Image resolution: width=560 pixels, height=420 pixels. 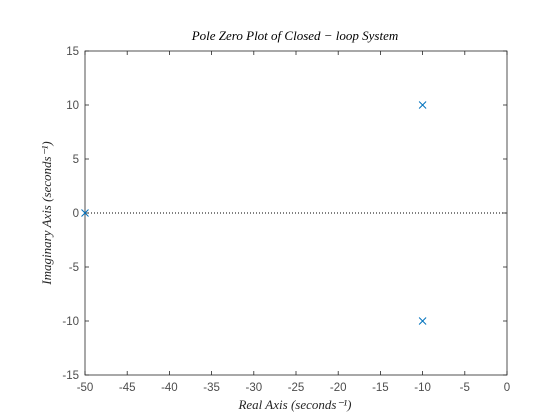 I want to click on x-tick-label: -25, so click(x=296, y=388).